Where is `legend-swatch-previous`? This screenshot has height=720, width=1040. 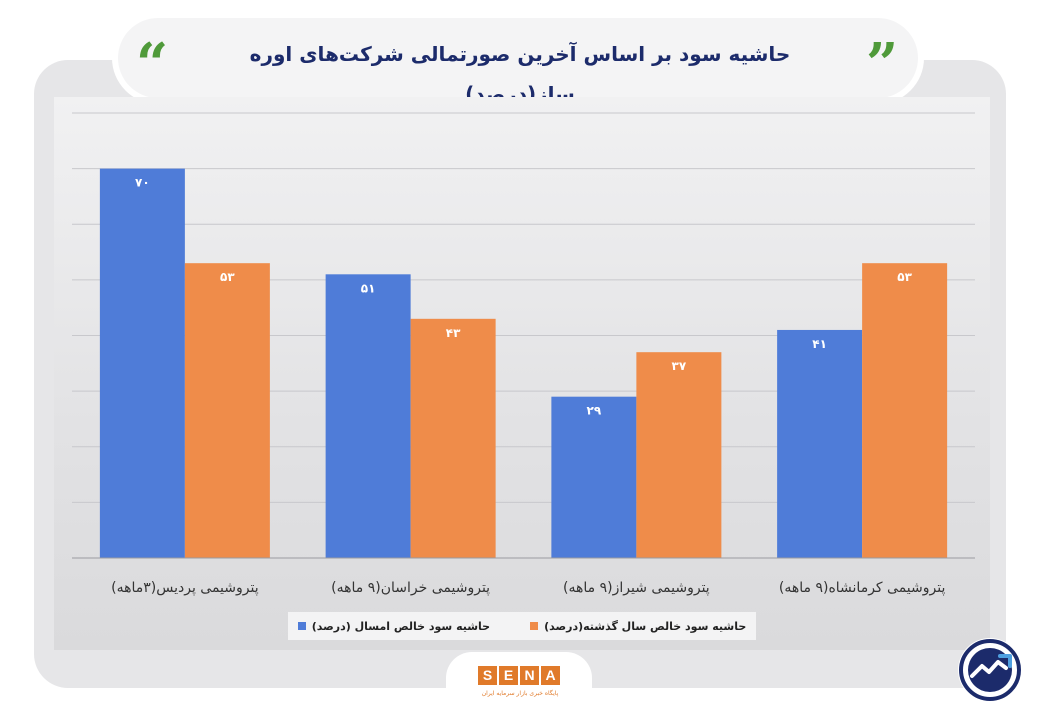
legend-swatch-previous is located at coordinates (534, 626).